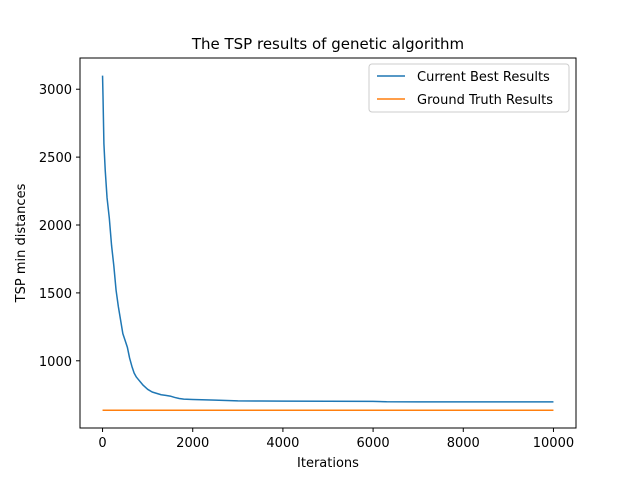  Describe the element at coordinates (55, 362) in the screenshot. I see `y-tick-label: 1000` at that location.